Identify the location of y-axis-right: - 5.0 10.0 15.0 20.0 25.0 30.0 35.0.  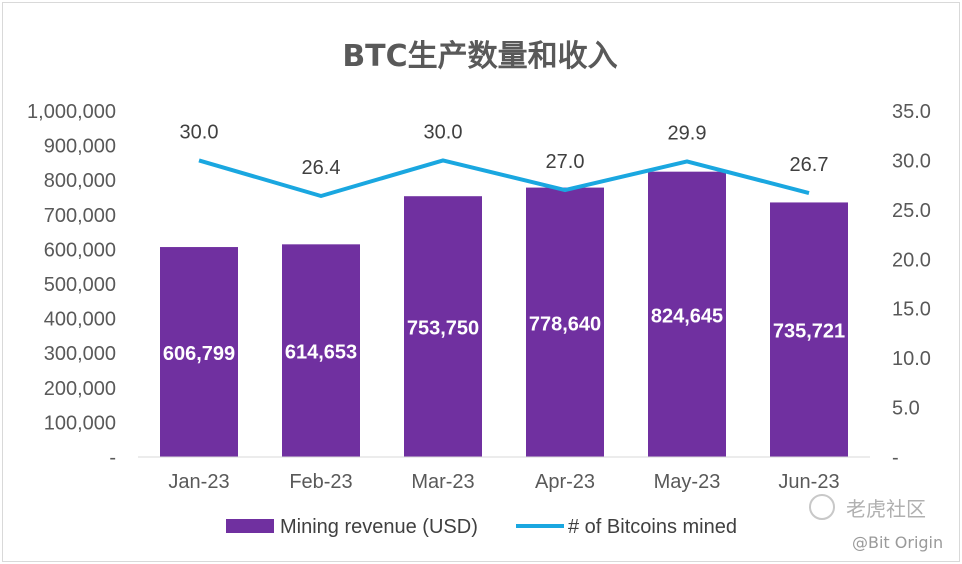
(911, 285).